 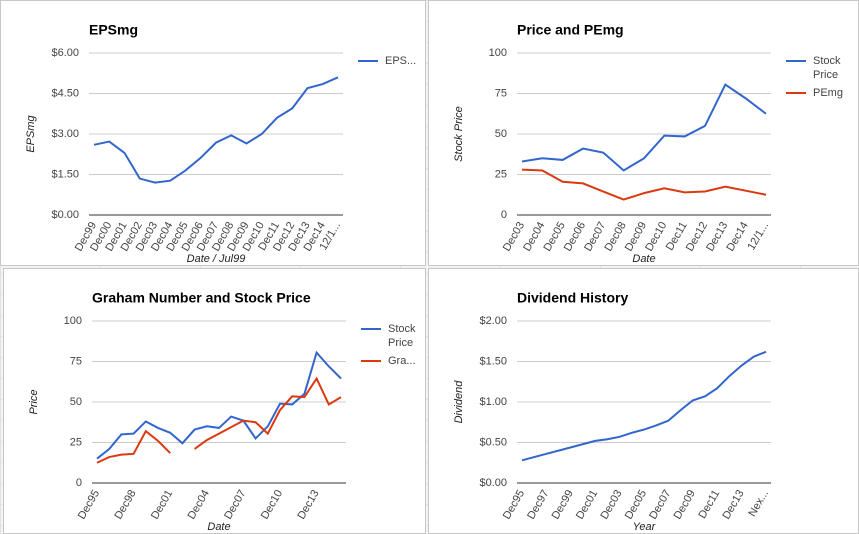 I want to click on x-tick-label: Dec97, so click(x=538, y=505).